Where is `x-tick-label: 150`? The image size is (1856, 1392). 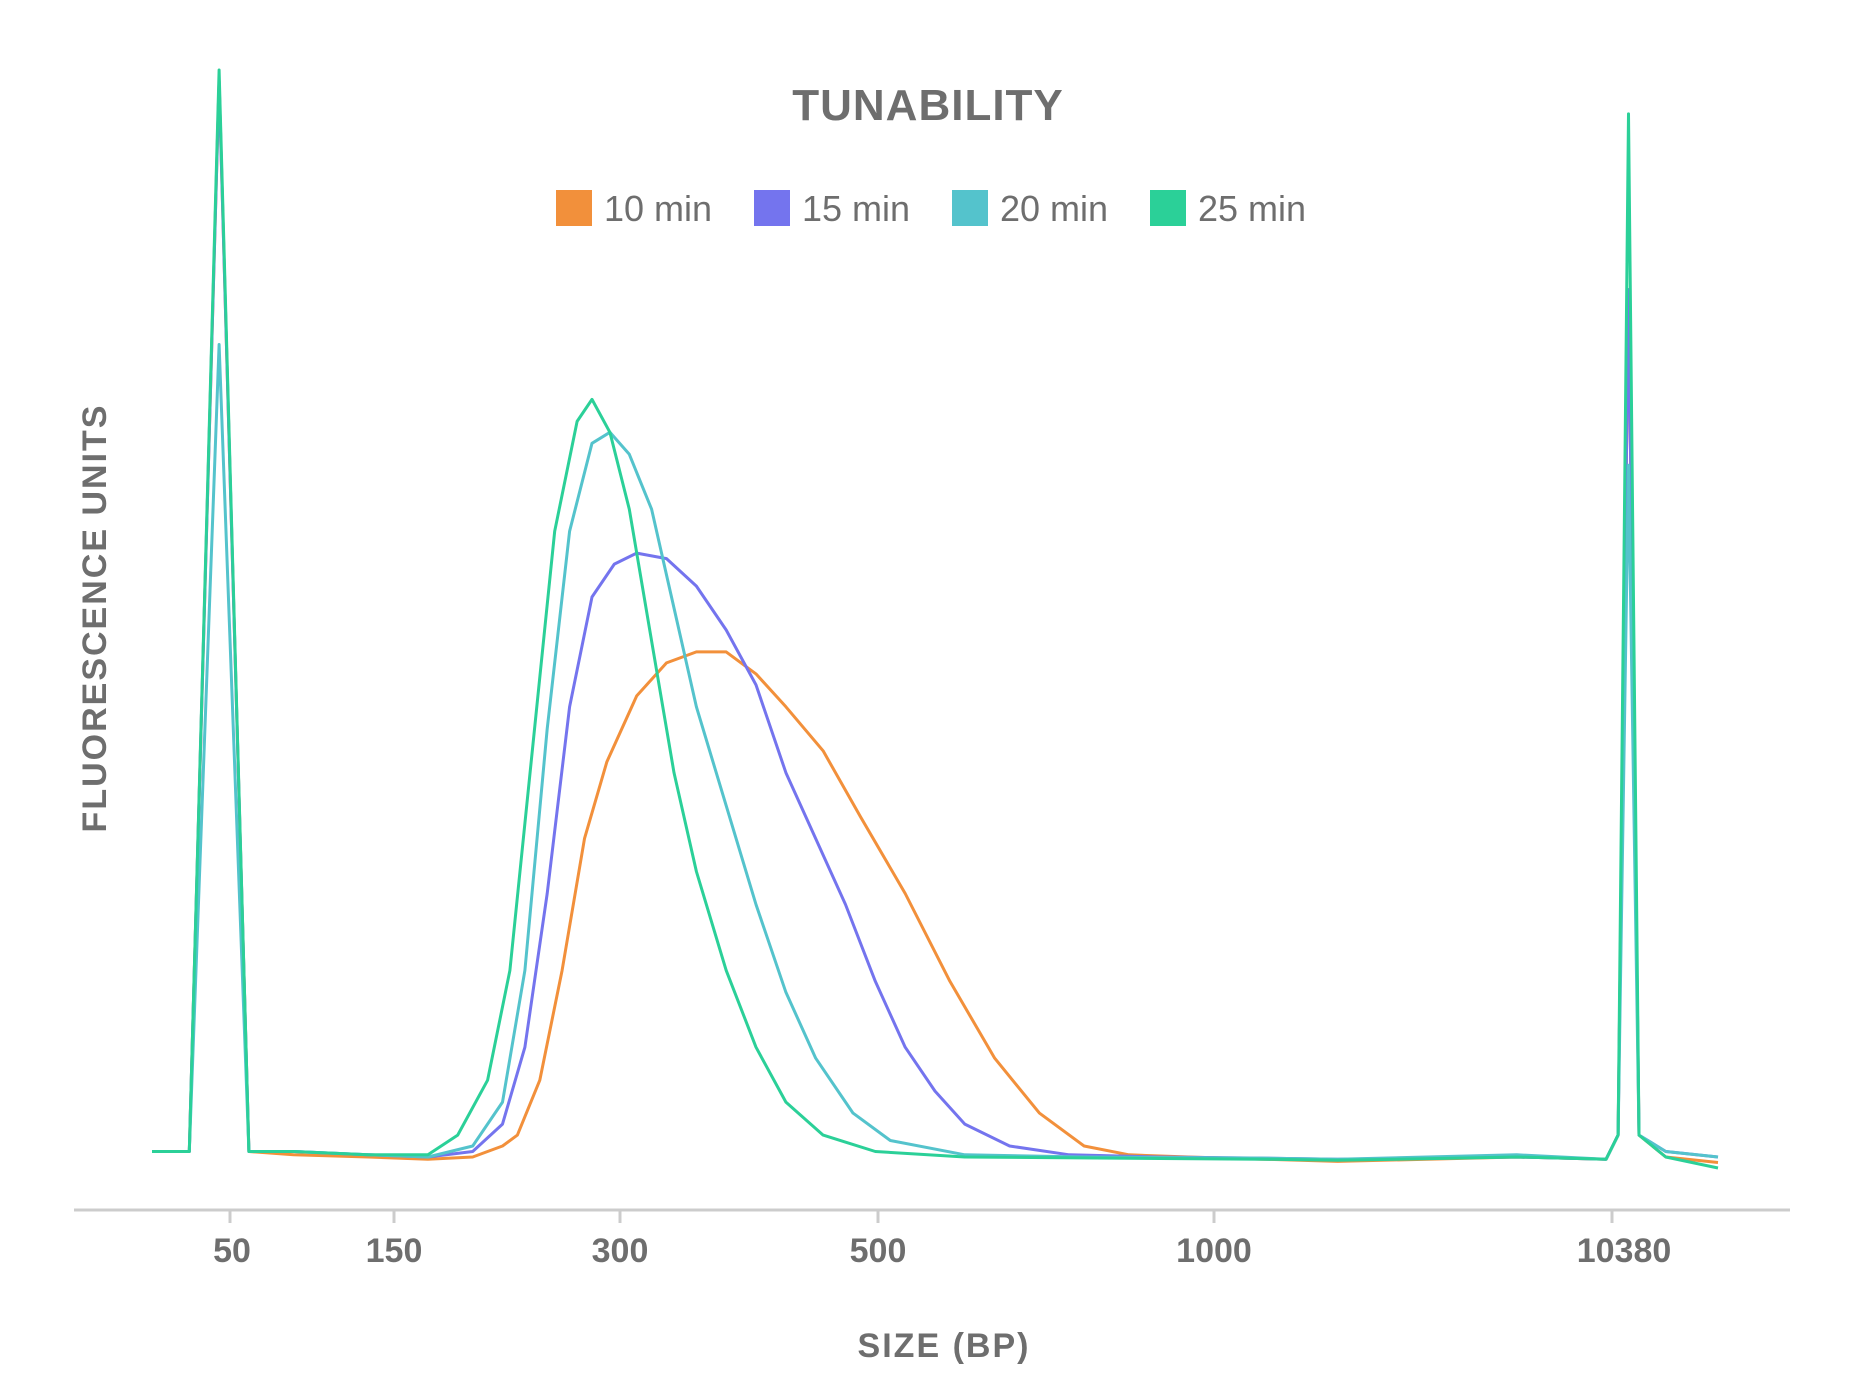
x-tick-label: 150 is located at coordinates (394, 1251).